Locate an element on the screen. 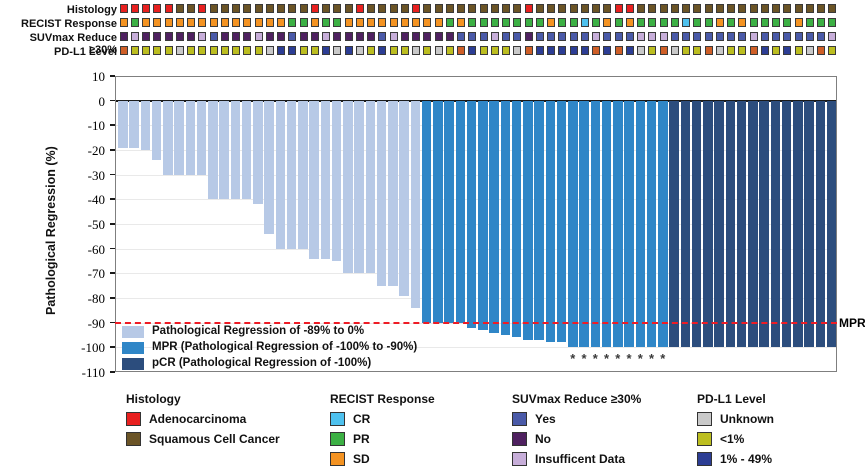 The image size is (865, 472). y-tick-label: -30 is located at coordinates (96, 175).